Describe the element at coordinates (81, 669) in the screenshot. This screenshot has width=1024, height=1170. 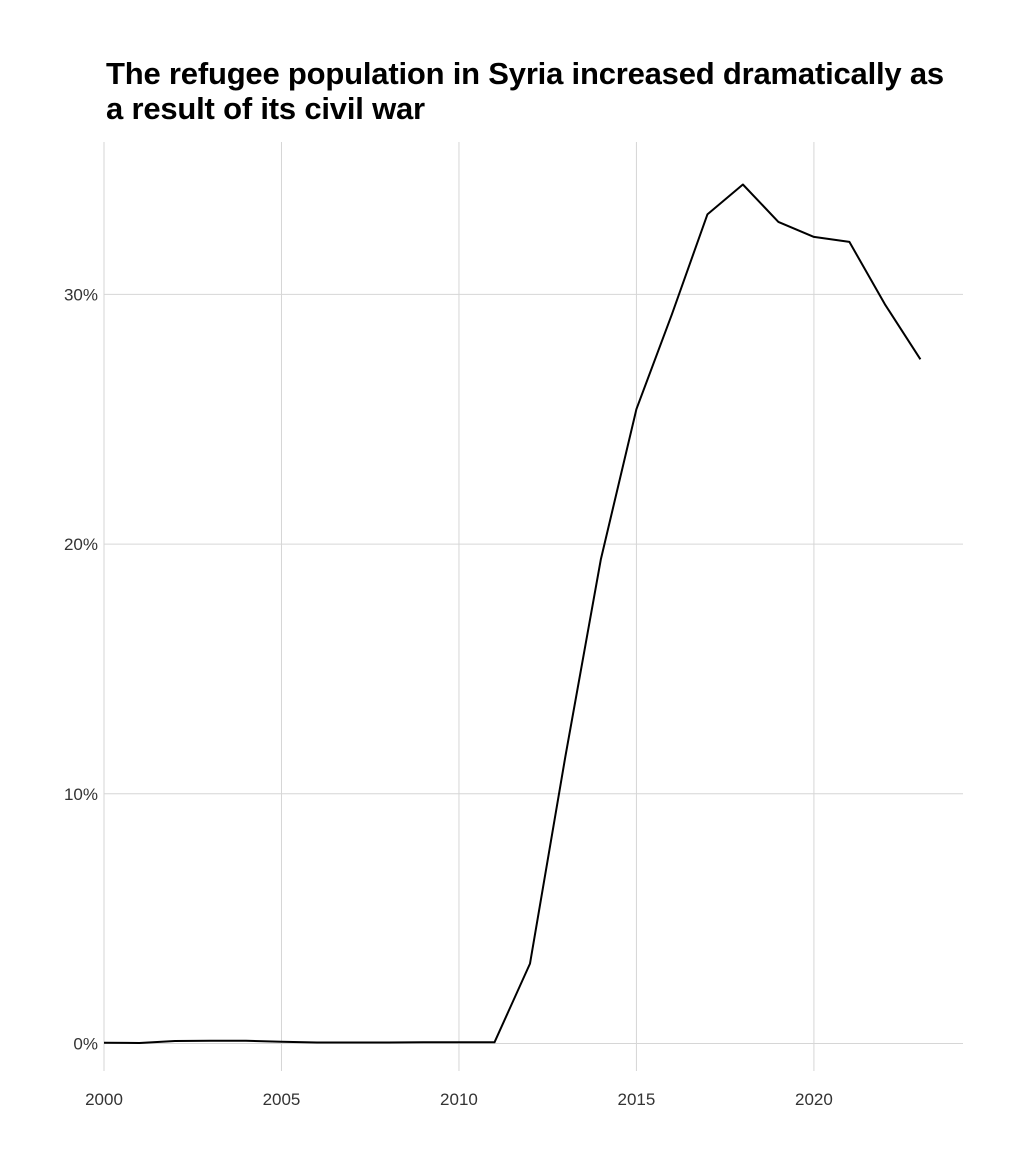
I see `y-axis-labels: 0% 10% 20% 30%` at that location.